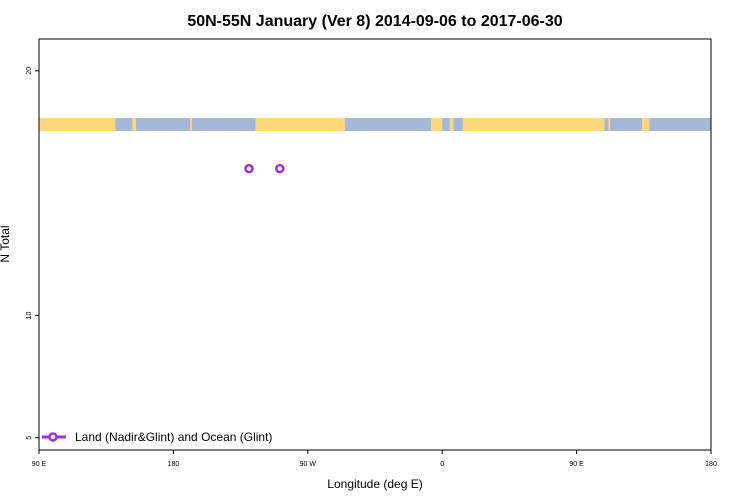 The image size is (750, 500). I want to click on y-tick-label: 5, so click(29, 438).